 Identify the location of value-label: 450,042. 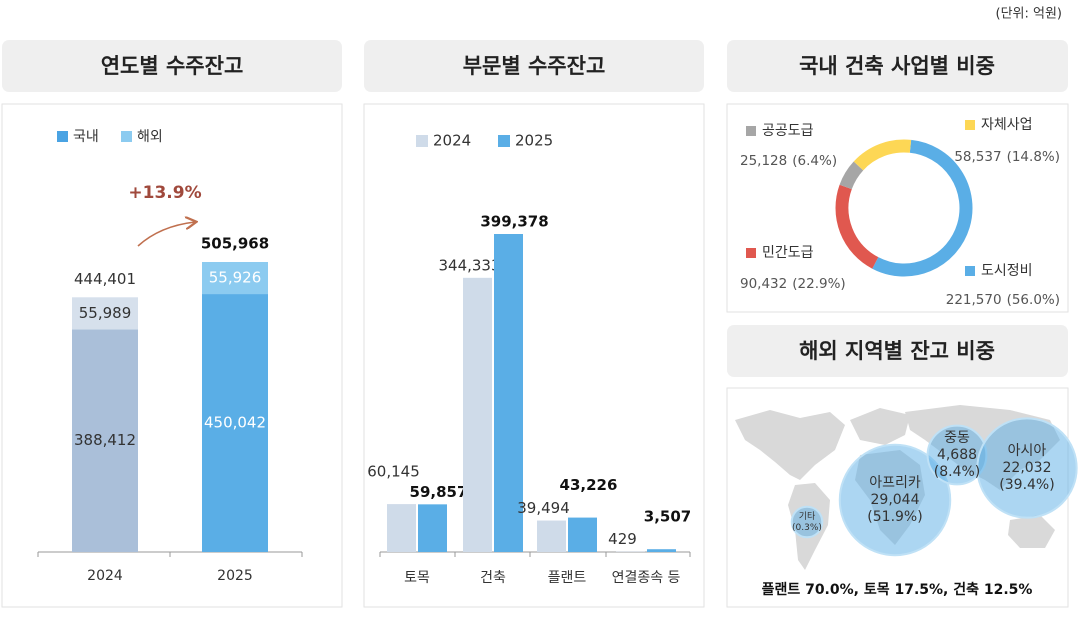
(235, 423).